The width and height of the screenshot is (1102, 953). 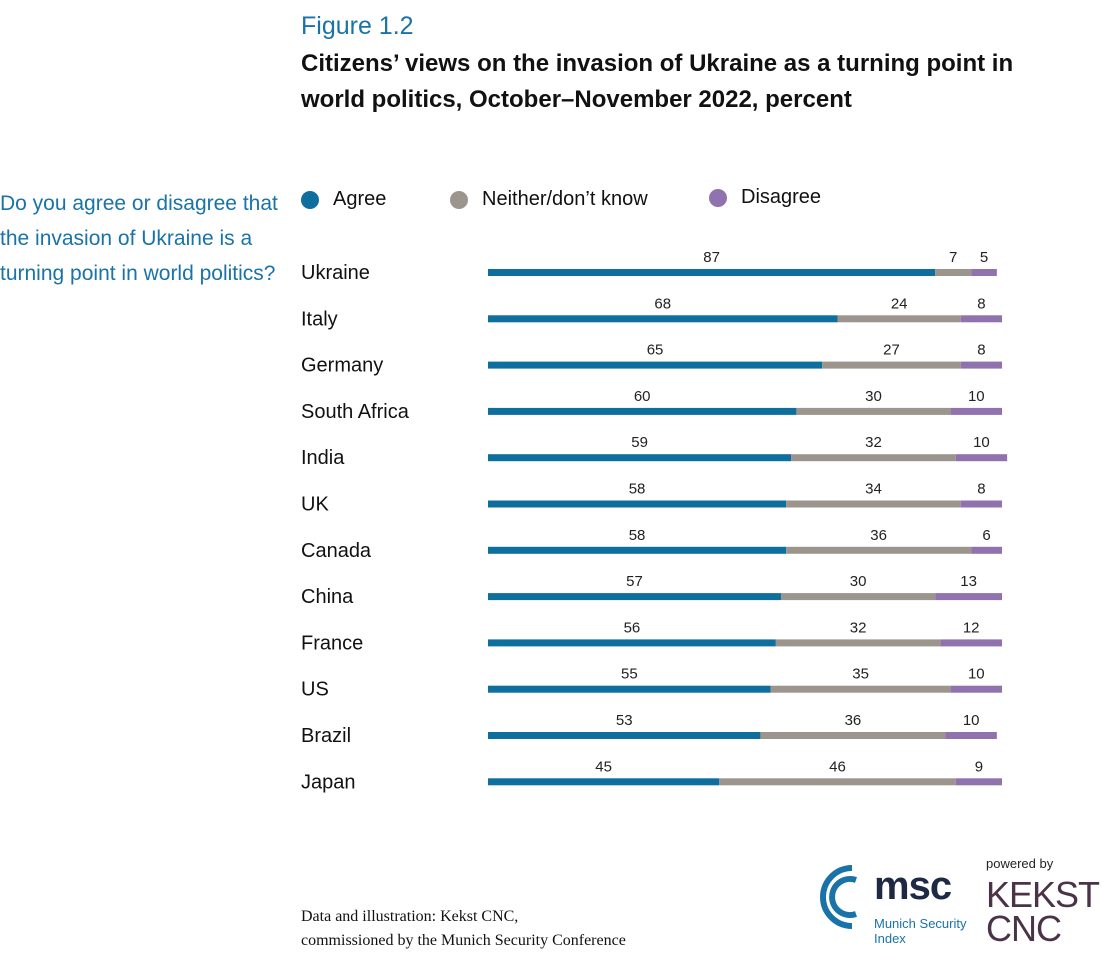 What do you see at coordinates (410, 916) in the screenshot?
I see `source-line-1: Data and illustration: Kekst CNC,` at bounding box center [410, 916].